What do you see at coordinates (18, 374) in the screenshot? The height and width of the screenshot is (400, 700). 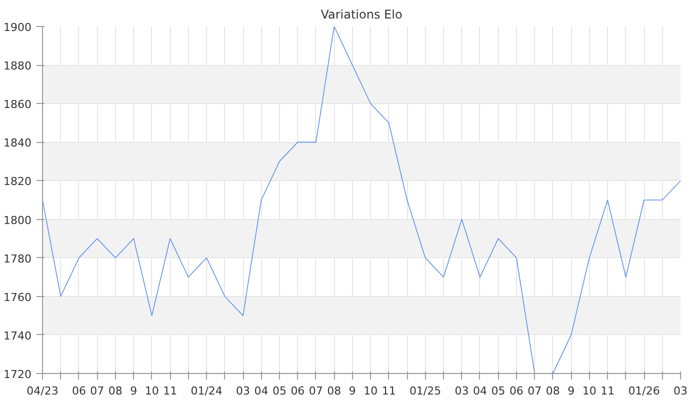 I see `y-tick-label: 1720` at bounding box center [18, 374].